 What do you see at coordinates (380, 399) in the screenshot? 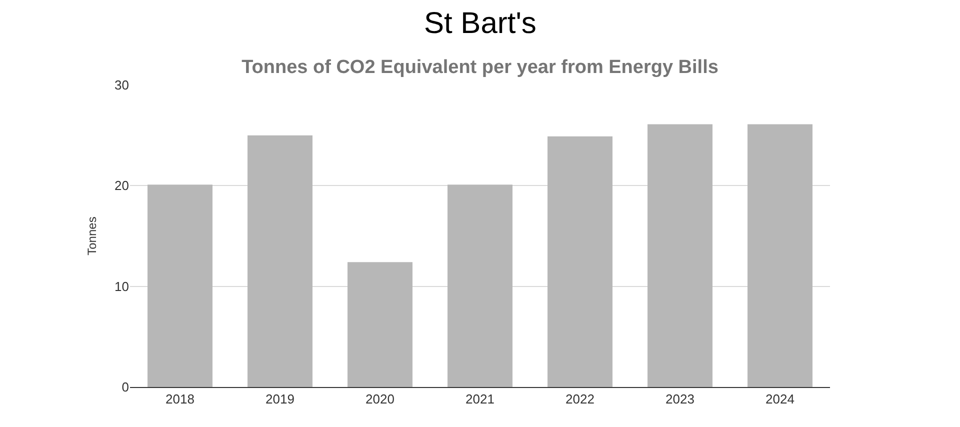
I see `x-tick-label: 2020` at bounding box center [380, 399].